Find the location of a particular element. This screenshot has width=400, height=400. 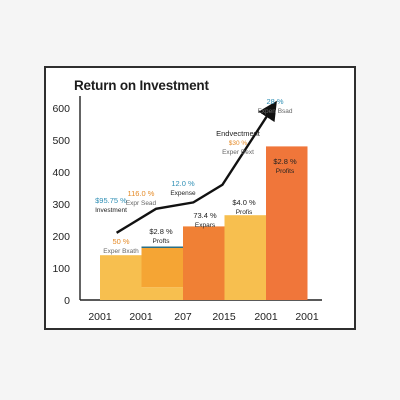

y-tick-label-3: 300 is located at coordinates (61, 205).